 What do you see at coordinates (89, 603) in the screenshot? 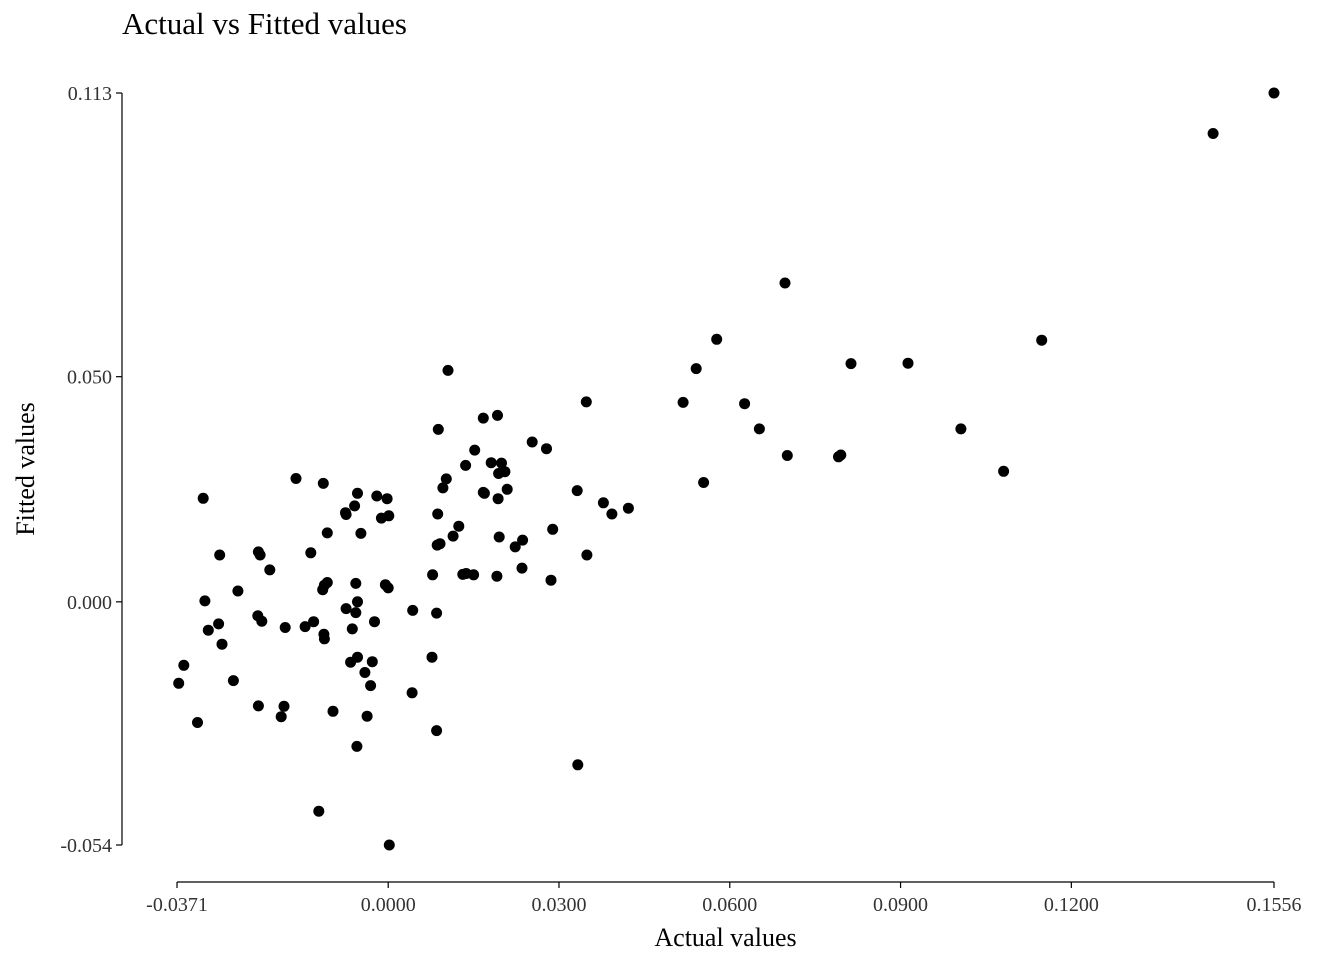
I see `y-tick-label: 0.000` at bounding box center [89, 603].